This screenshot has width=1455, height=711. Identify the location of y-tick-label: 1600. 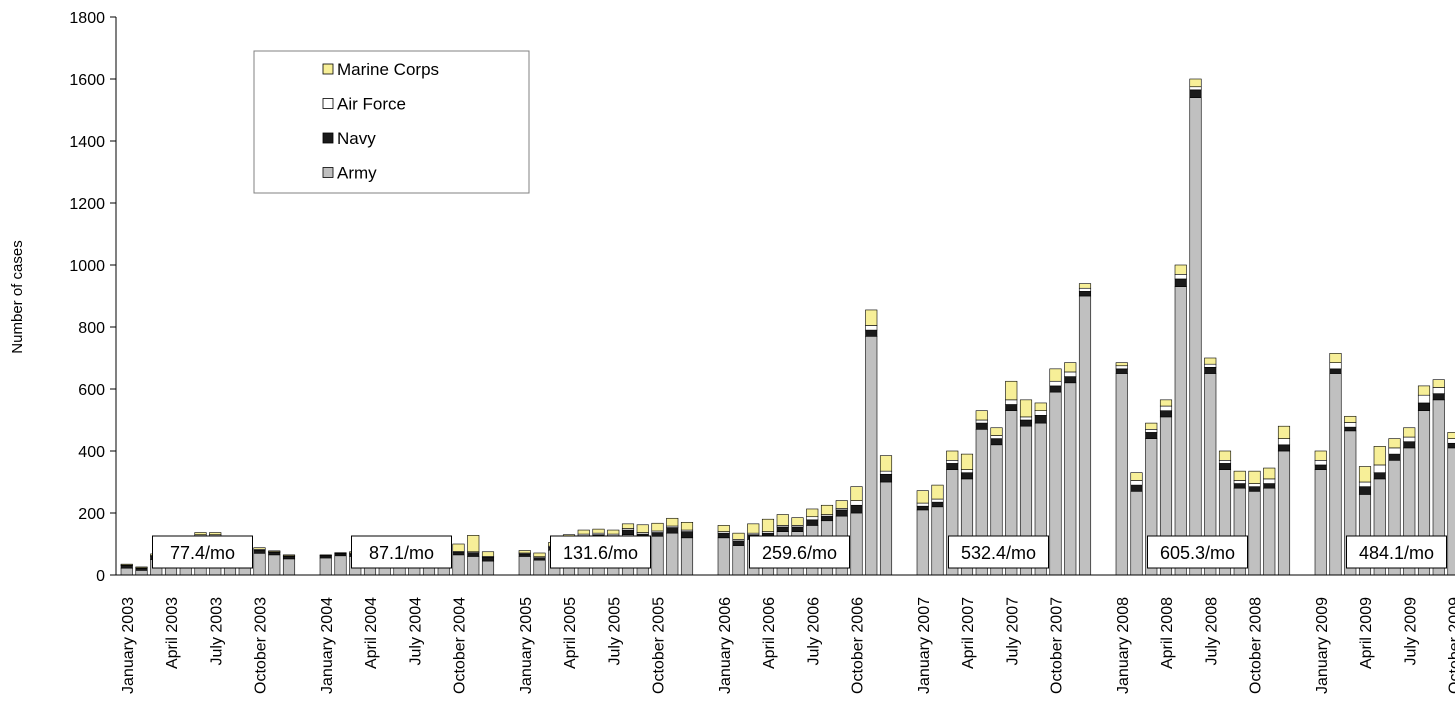
(87, 80).